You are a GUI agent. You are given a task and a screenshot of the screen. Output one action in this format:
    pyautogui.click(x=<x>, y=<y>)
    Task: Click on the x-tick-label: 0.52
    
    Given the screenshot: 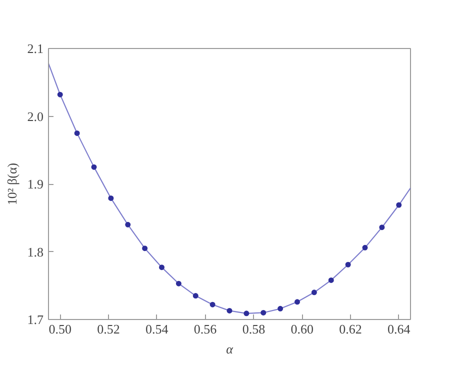 What is the action you would take?
    pyautogui.click(x=108, y=329)
    